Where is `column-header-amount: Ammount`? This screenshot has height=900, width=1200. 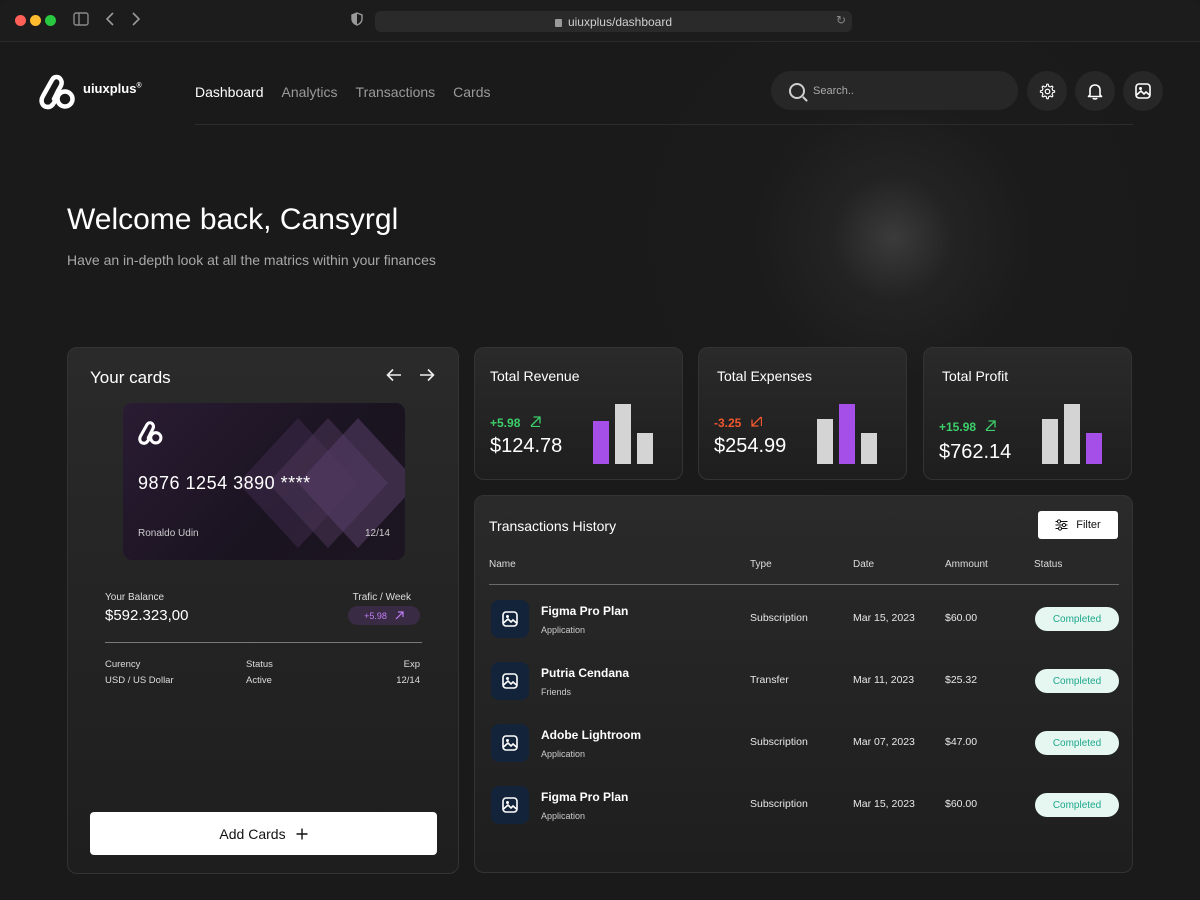 column-header-amount: Ammount is located at coordinates (966, 564).